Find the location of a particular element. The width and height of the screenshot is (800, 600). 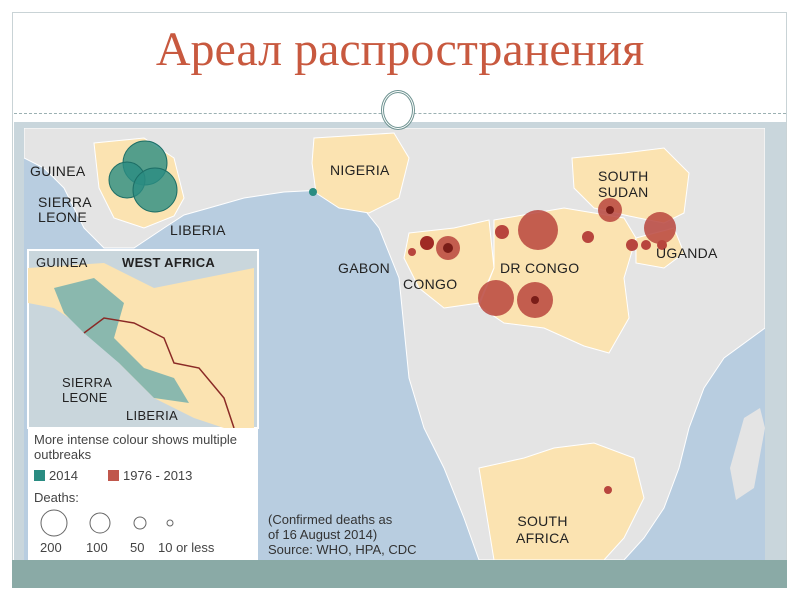

slide-title: Ареал распространения is located at coordinates (400, 49).